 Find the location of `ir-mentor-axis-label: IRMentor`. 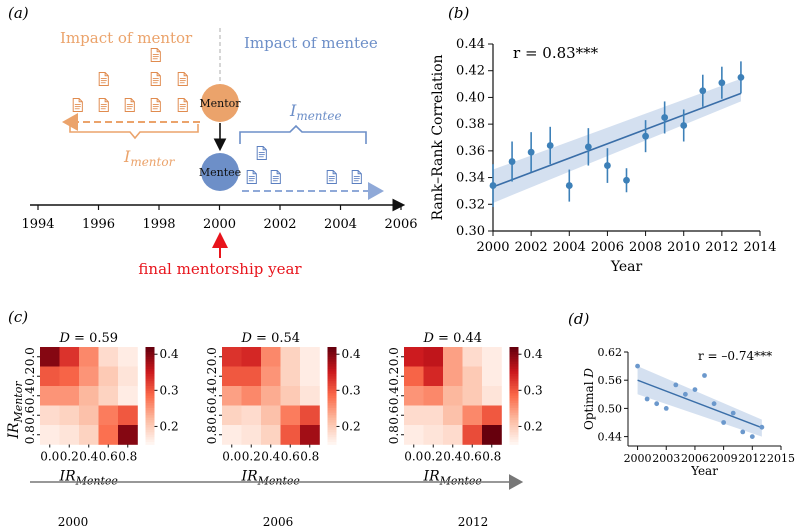

ir-mentor-axis-label: IRMentor is located at coordinates (15, 410).